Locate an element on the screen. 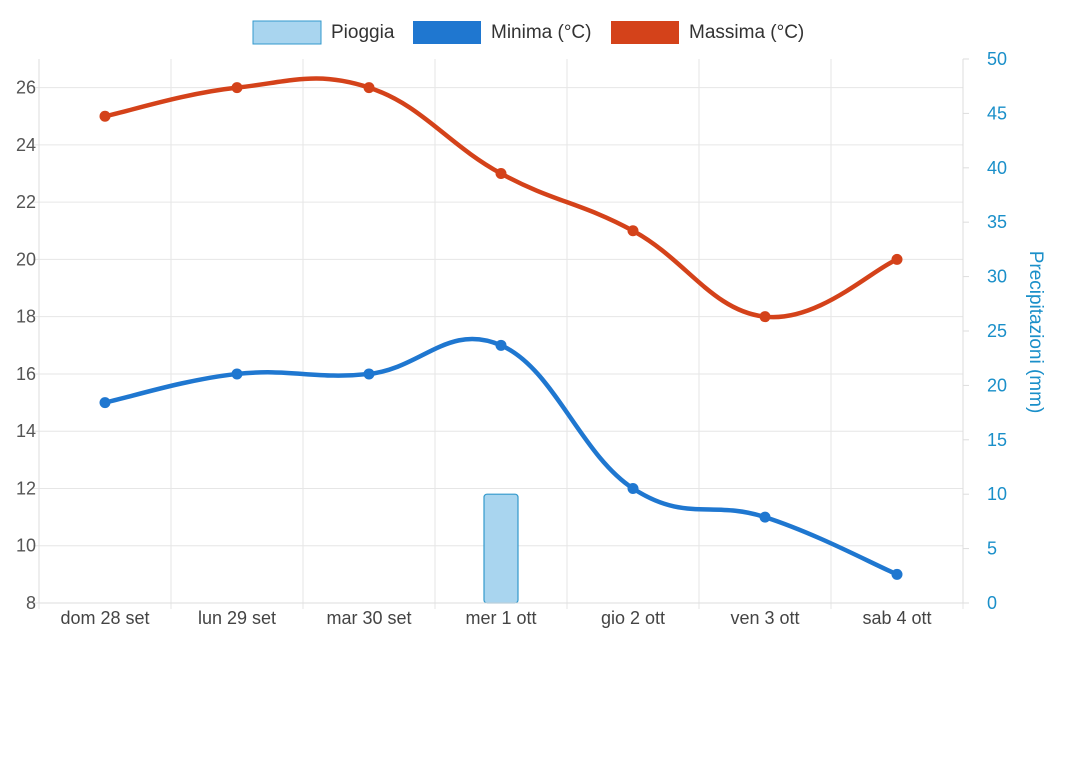 Image resolution: width=1066 pixels, height=773 pixels. y-right-tick-label: 25 is located at coordinates (997, 331).